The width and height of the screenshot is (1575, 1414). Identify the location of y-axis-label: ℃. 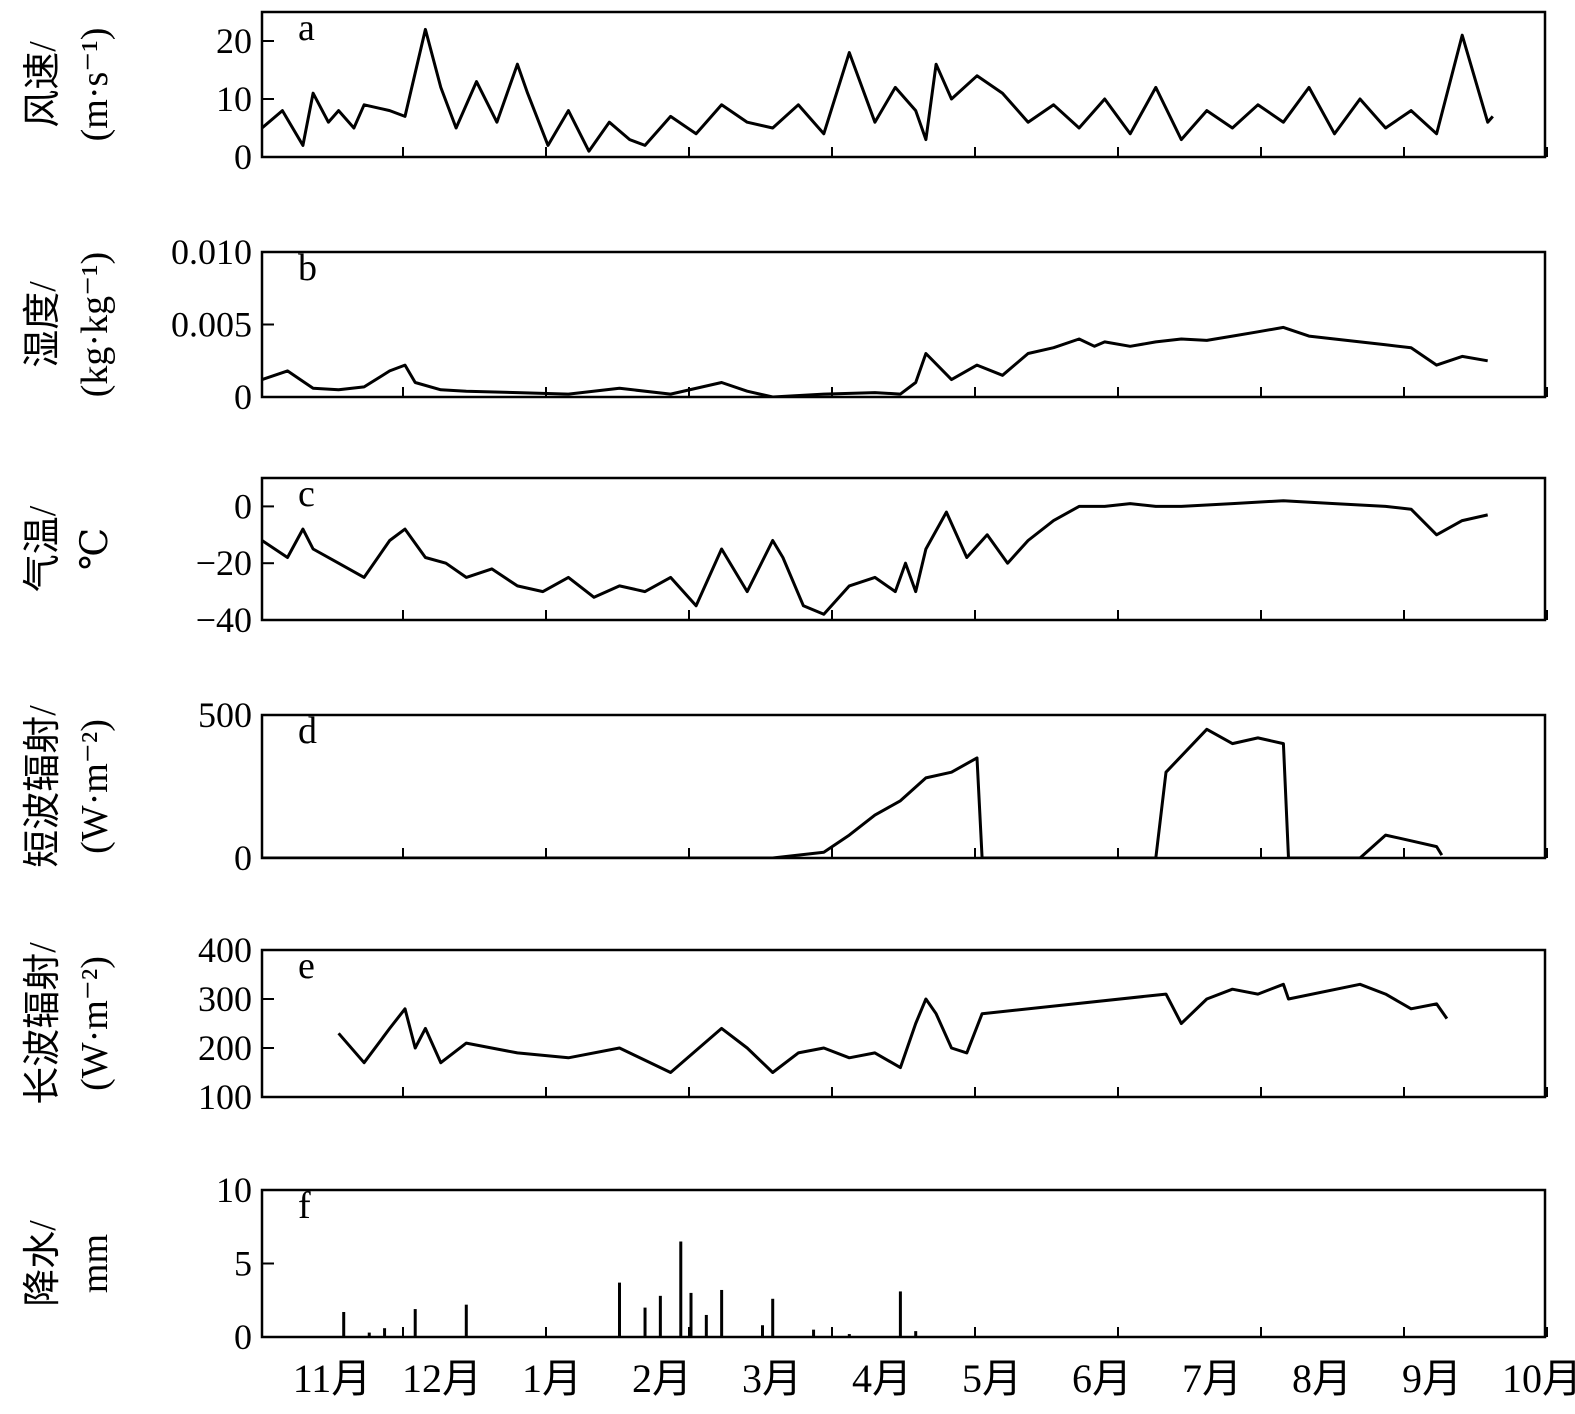
(95, 549).